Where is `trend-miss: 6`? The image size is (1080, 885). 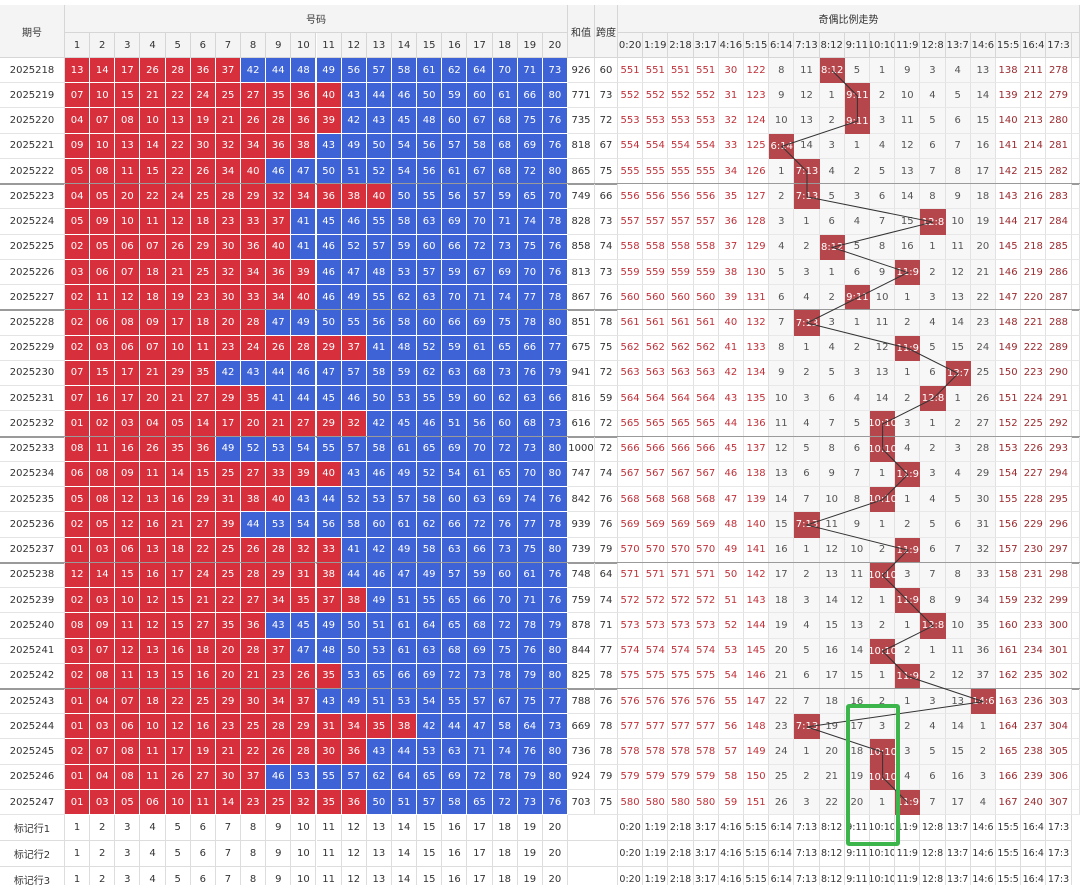 trend-miss: 6 is located at coordinates (807, 676).